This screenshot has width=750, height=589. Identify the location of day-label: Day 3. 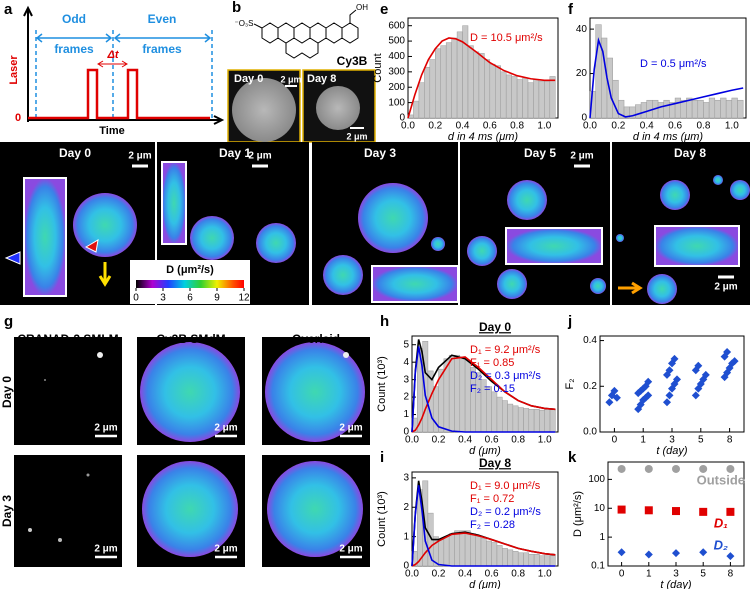
(380, 153).